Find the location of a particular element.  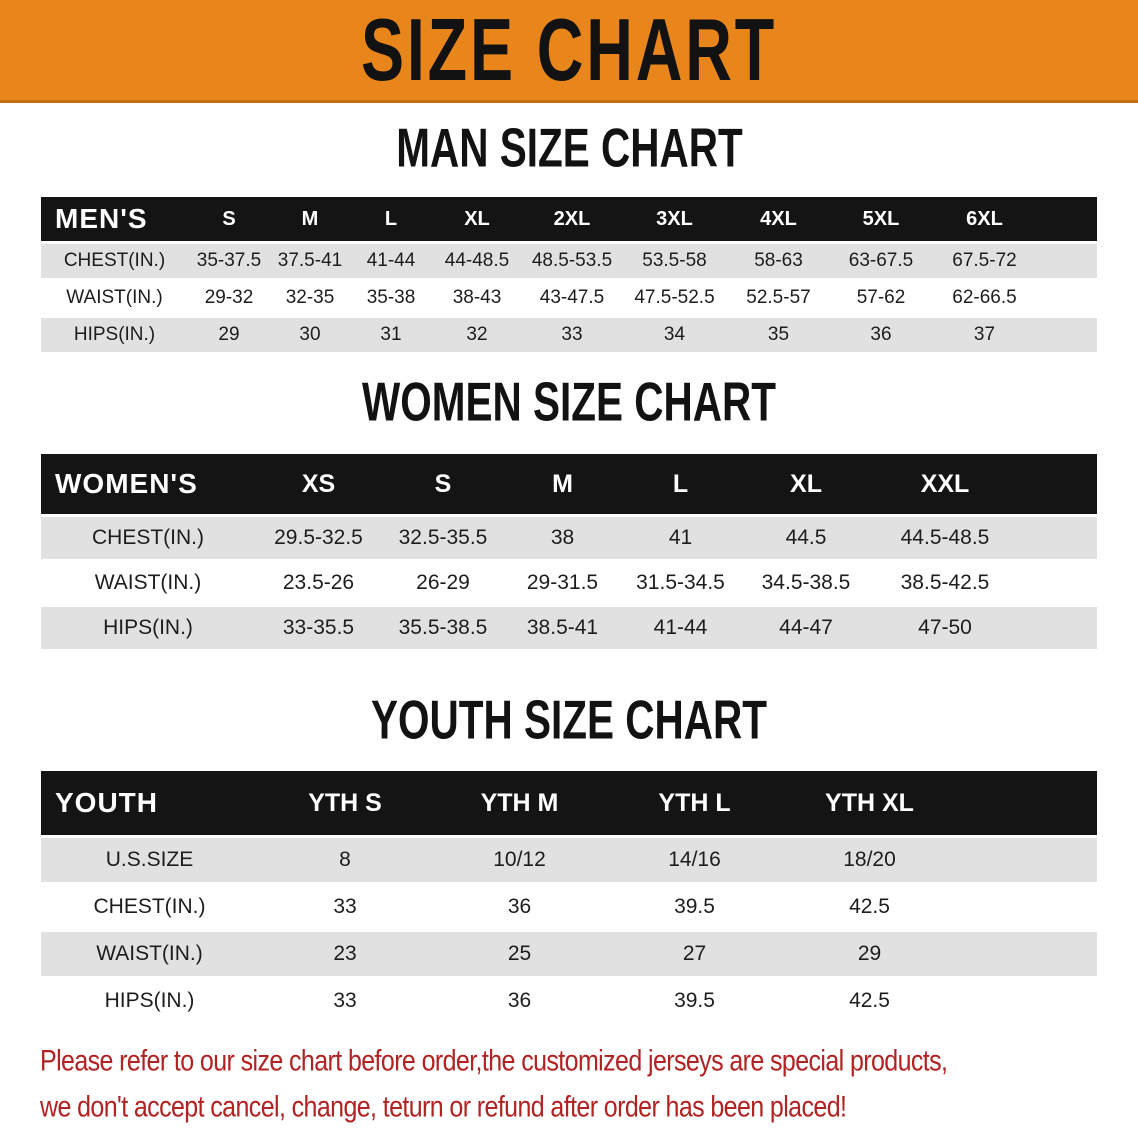

column-header-cell: XXL is located at coordinates (945, 484).